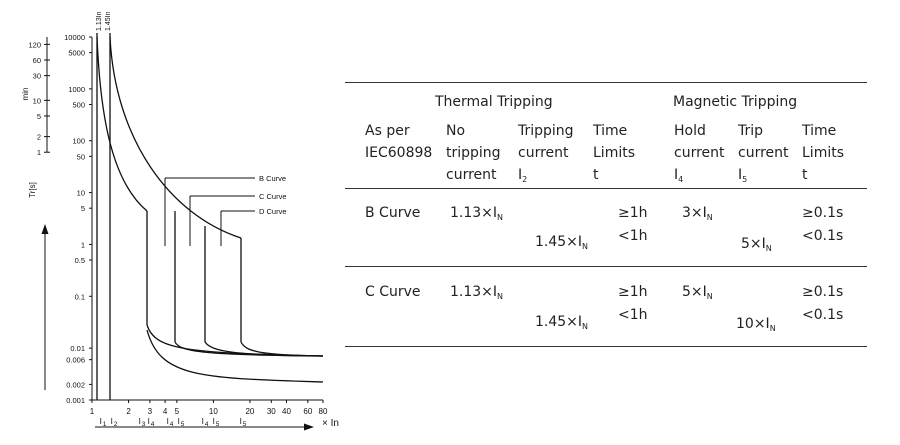  I want to click on current-marker-sub: 2, so click(116, 424).